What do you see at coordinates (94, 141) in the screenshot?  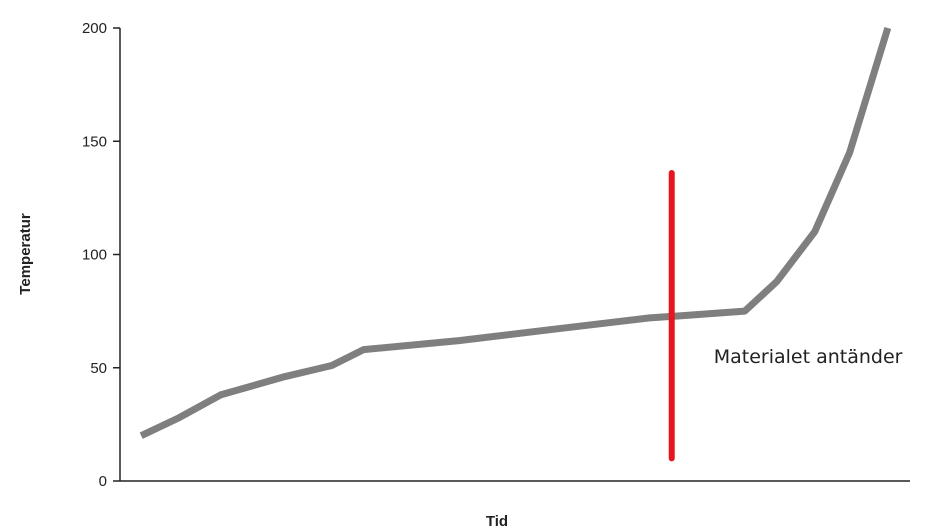 I see `y-tick-label: 150` at bounding box center [94, 141].